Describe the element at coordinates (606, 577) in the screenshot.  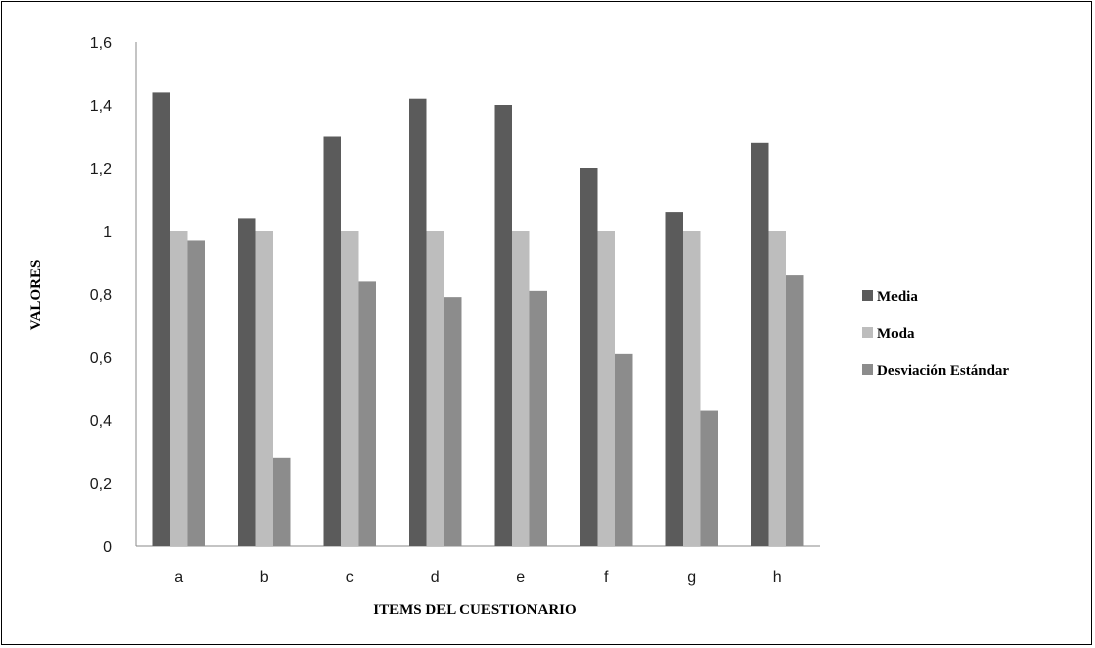
I see `x-tick-label-f: f` at that location.